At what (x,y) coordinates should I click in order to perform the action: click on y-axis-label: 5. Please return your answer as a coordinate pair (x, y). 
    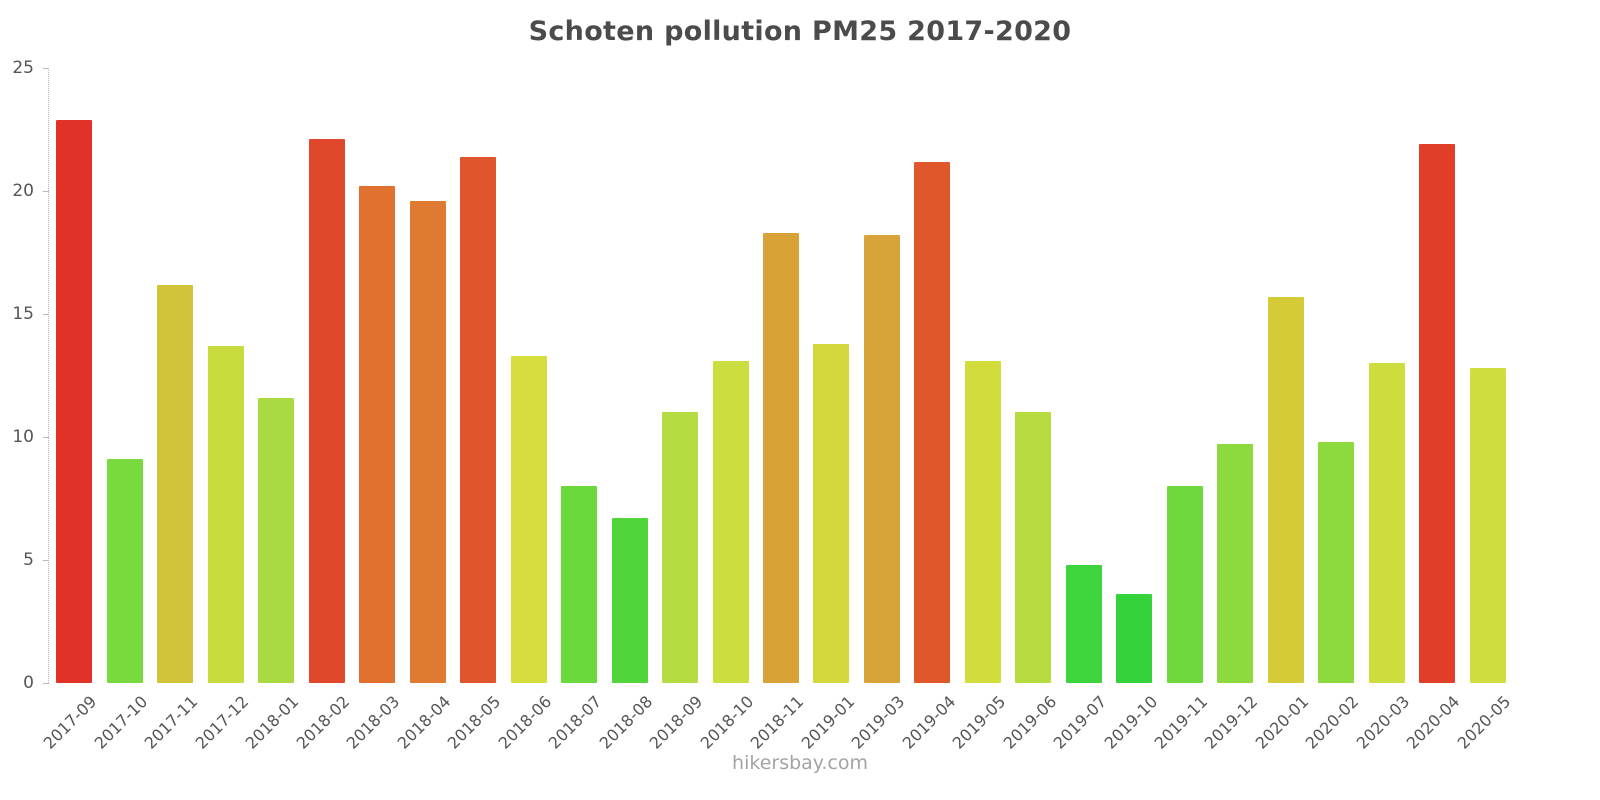
    Looking at the image, I should click on (28, 560).